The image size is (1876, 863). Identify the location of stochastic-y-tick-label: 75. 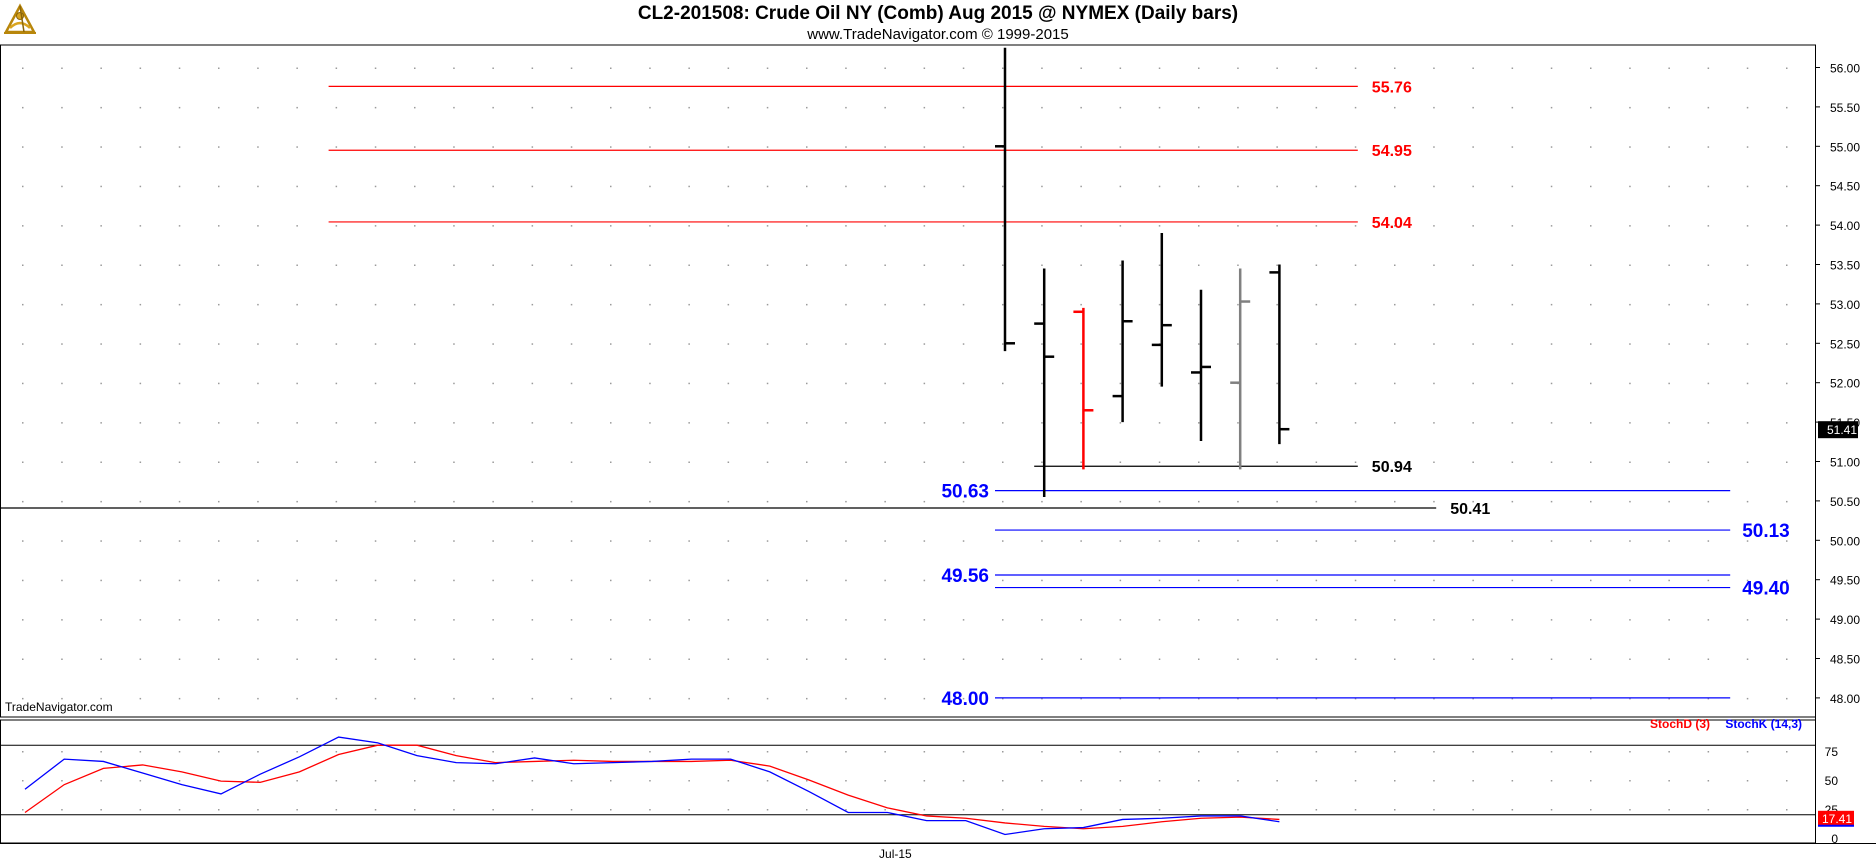
(1832, 752).